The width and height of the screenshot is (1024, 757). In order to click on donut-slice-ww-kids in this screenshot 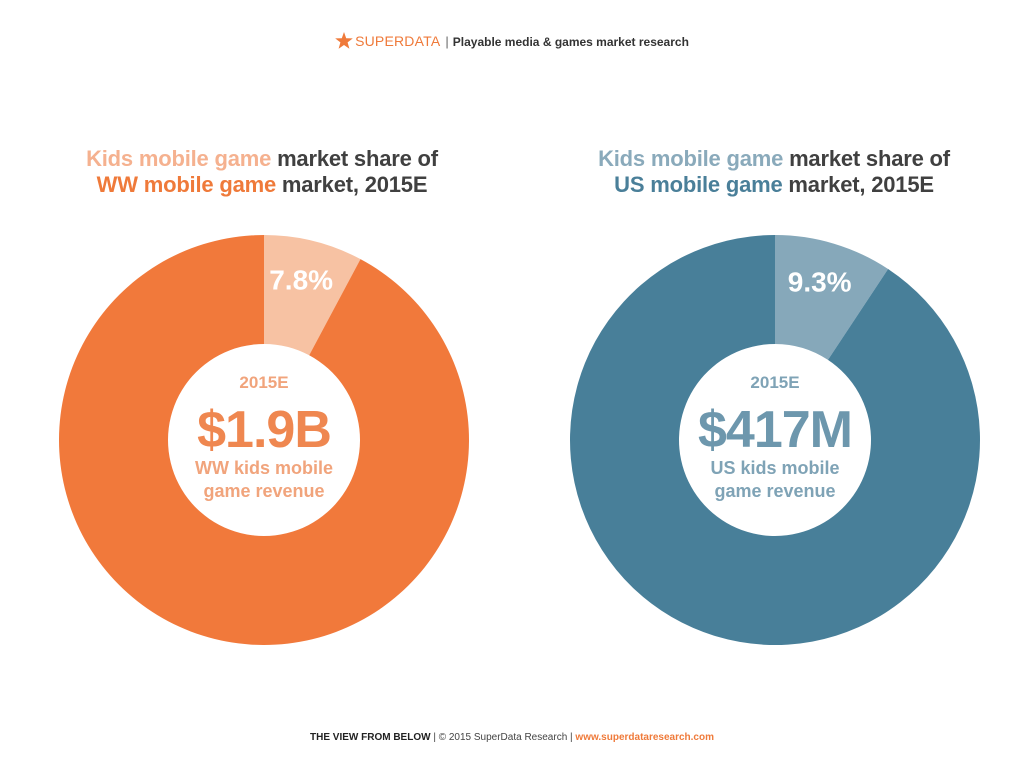, I will do `click(312, 295)`.